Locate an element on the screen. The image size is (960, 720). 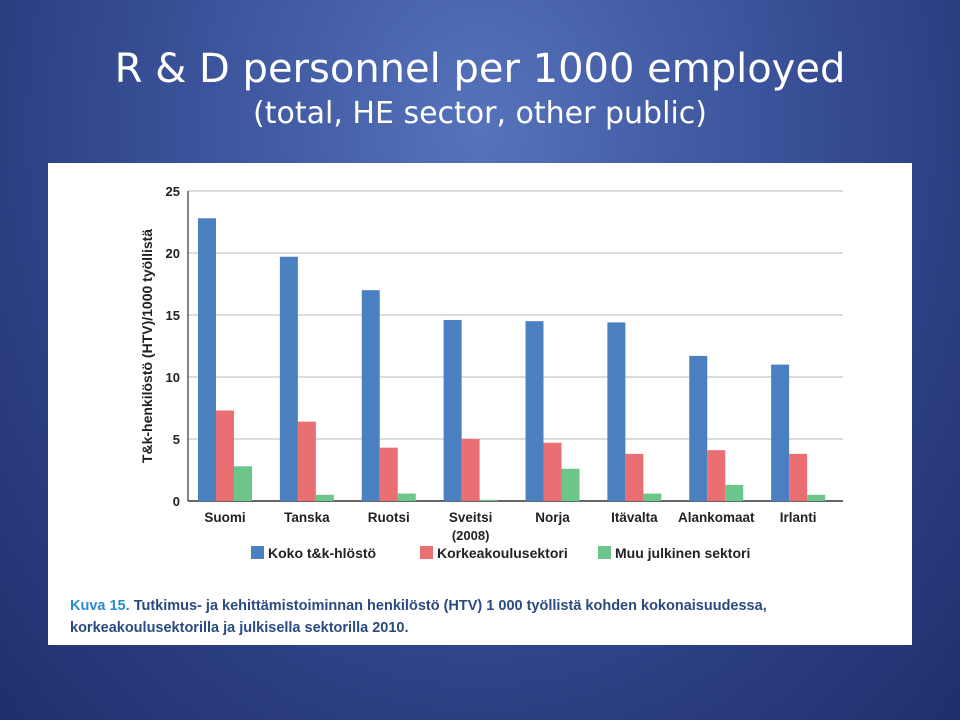
legend-label: Muu julkinen sektori is located at coordinates (682, 553).